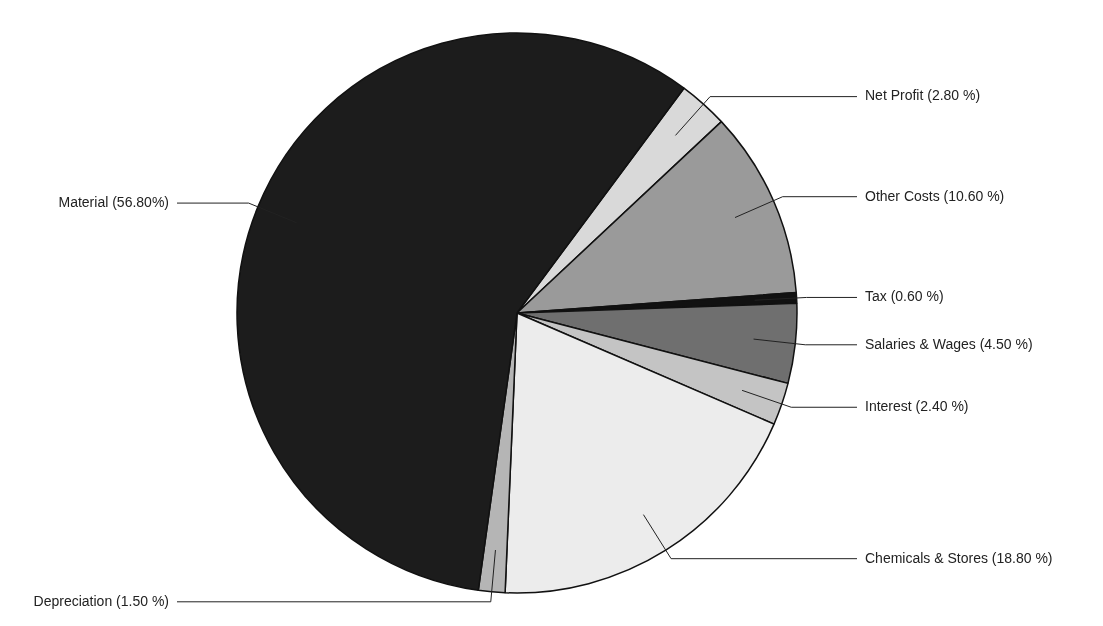  I want to click on slice-label: Net Profit (2.80 %), so click(923, 95).